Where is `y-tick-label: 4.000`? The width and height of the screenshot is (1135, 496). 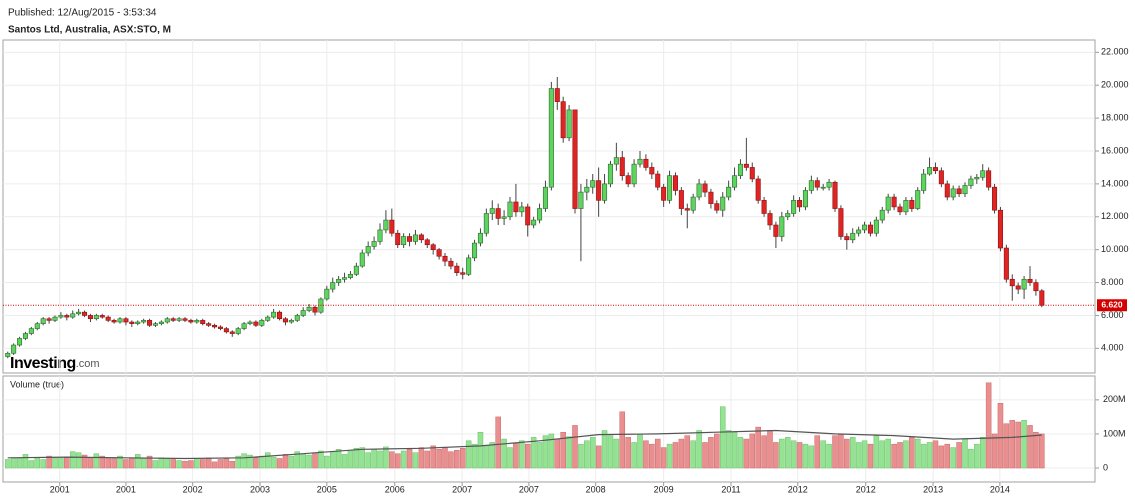
y-tick-label: 4.000 is located at coordinates (1112, 348).